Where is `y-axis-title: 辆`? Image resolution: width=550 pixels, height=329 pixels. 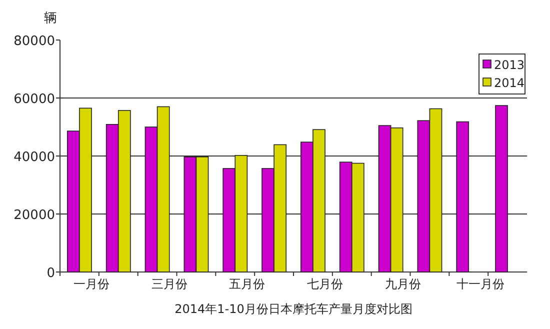 y-axis-title: 辆 is located at coordinates (50, 18).